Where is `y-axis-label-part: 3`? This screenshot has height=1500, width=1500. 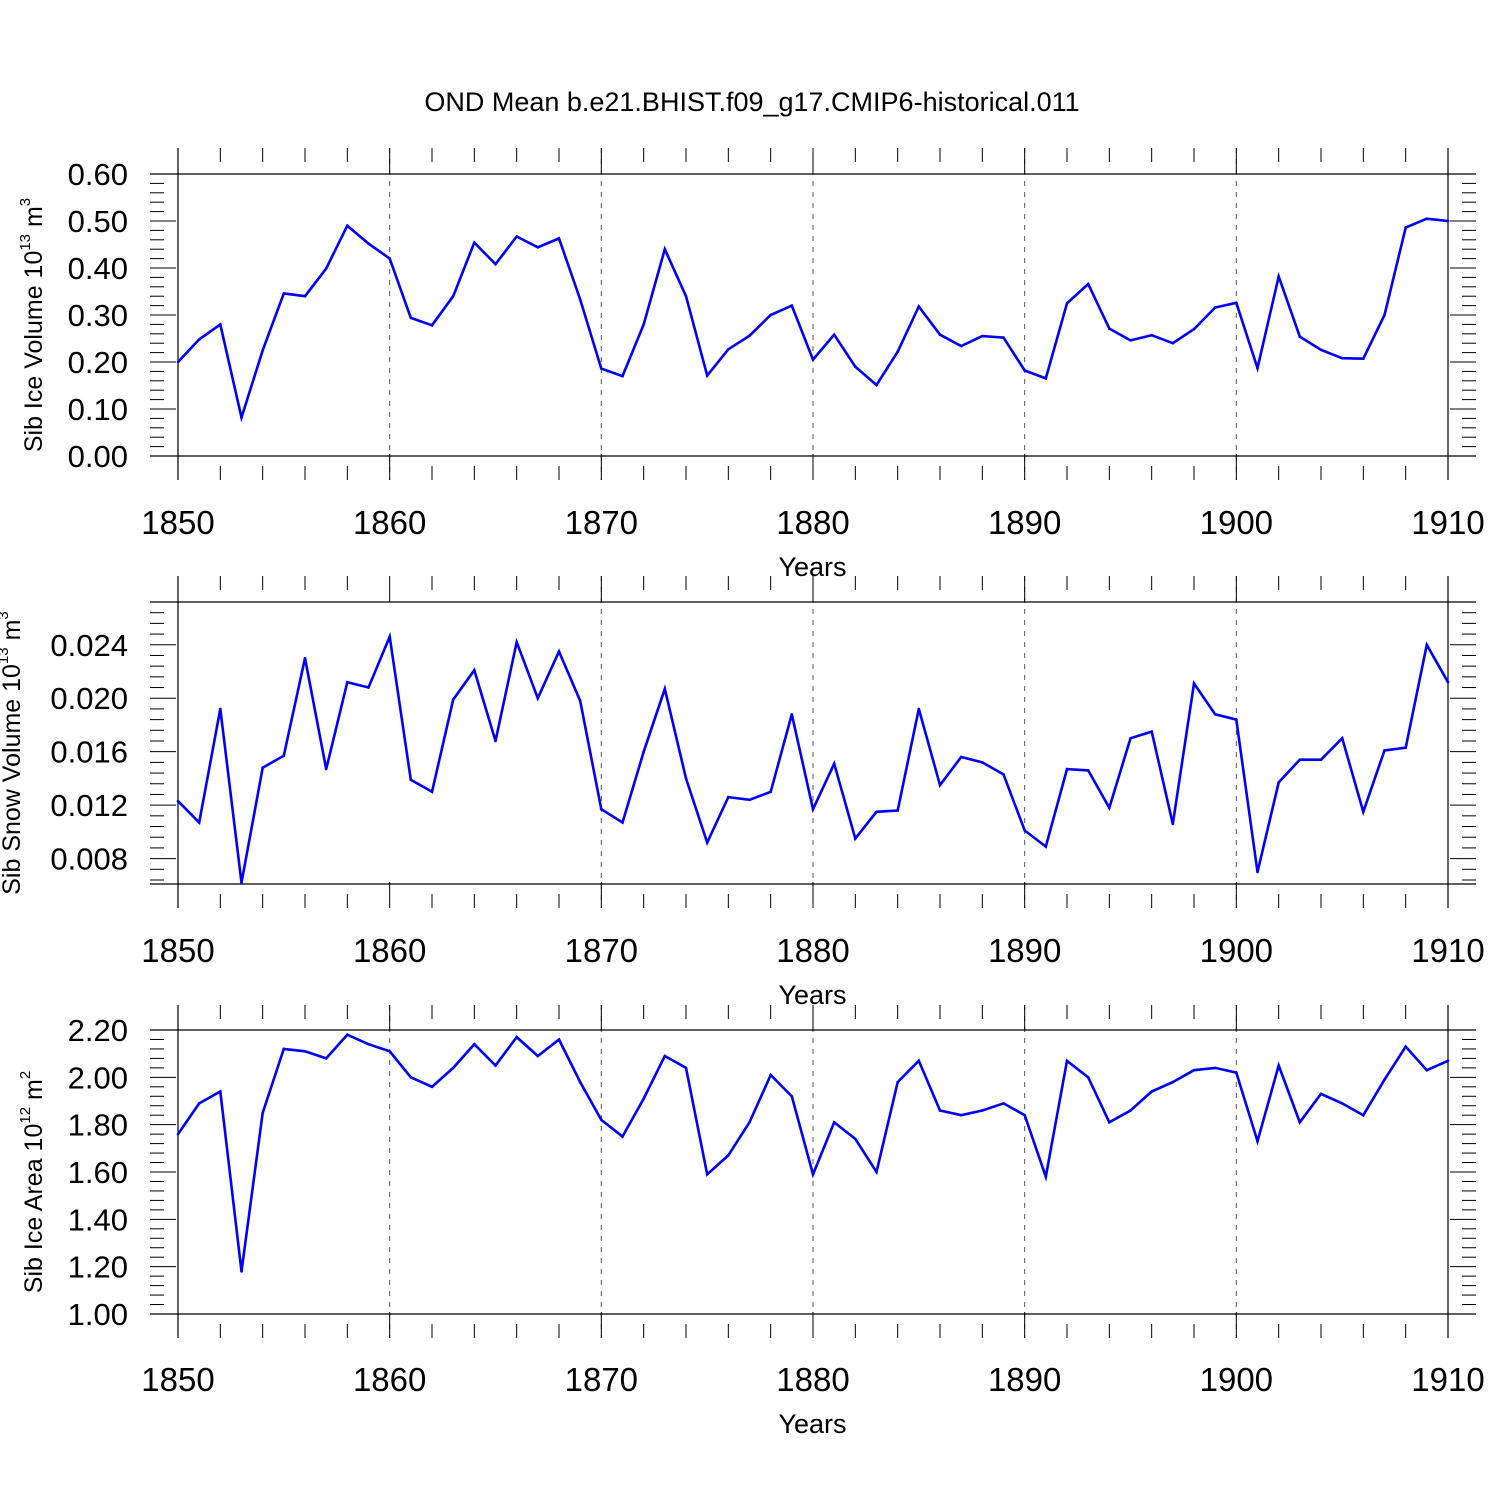 y-axis-label-part: 3 is located at coordinates (6, 615).